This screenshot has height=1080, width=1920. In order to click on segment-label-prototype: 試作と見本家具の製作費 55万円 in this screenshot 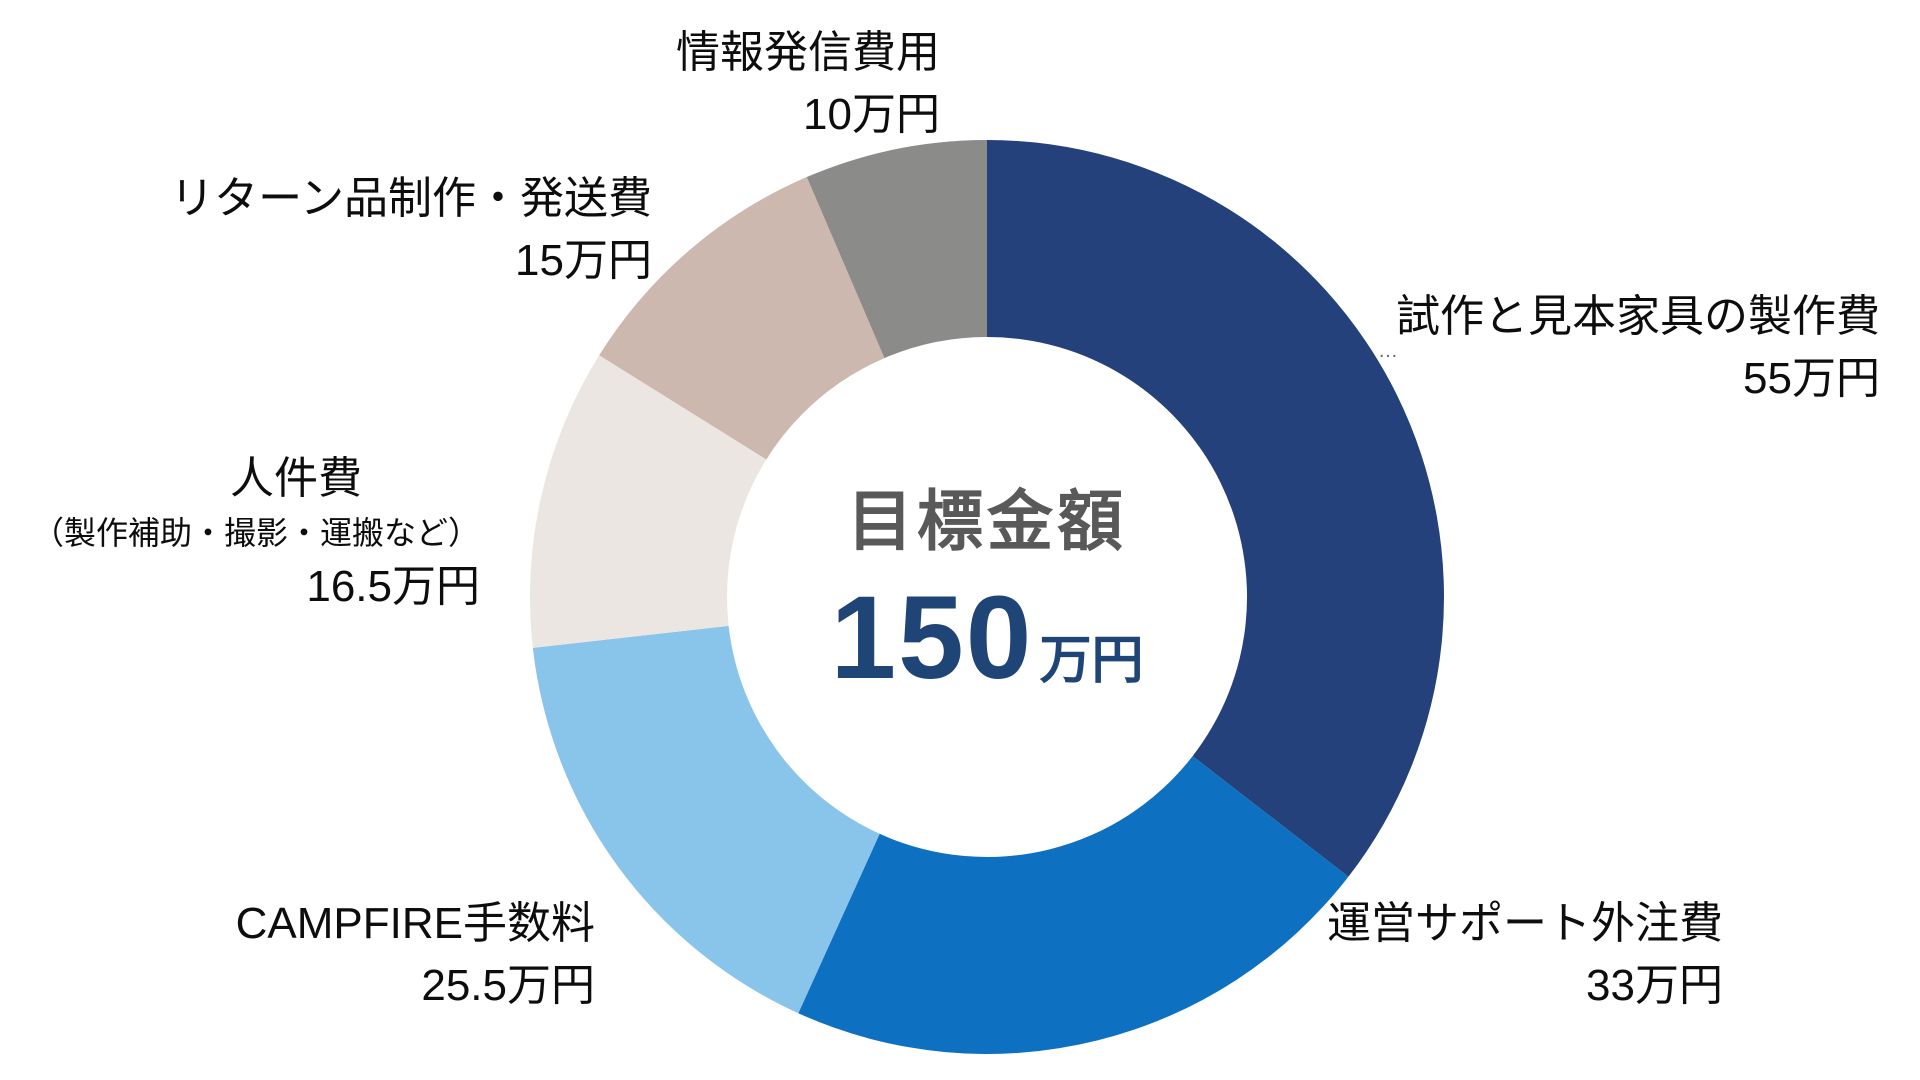, I will do `click(1638, 347)`.